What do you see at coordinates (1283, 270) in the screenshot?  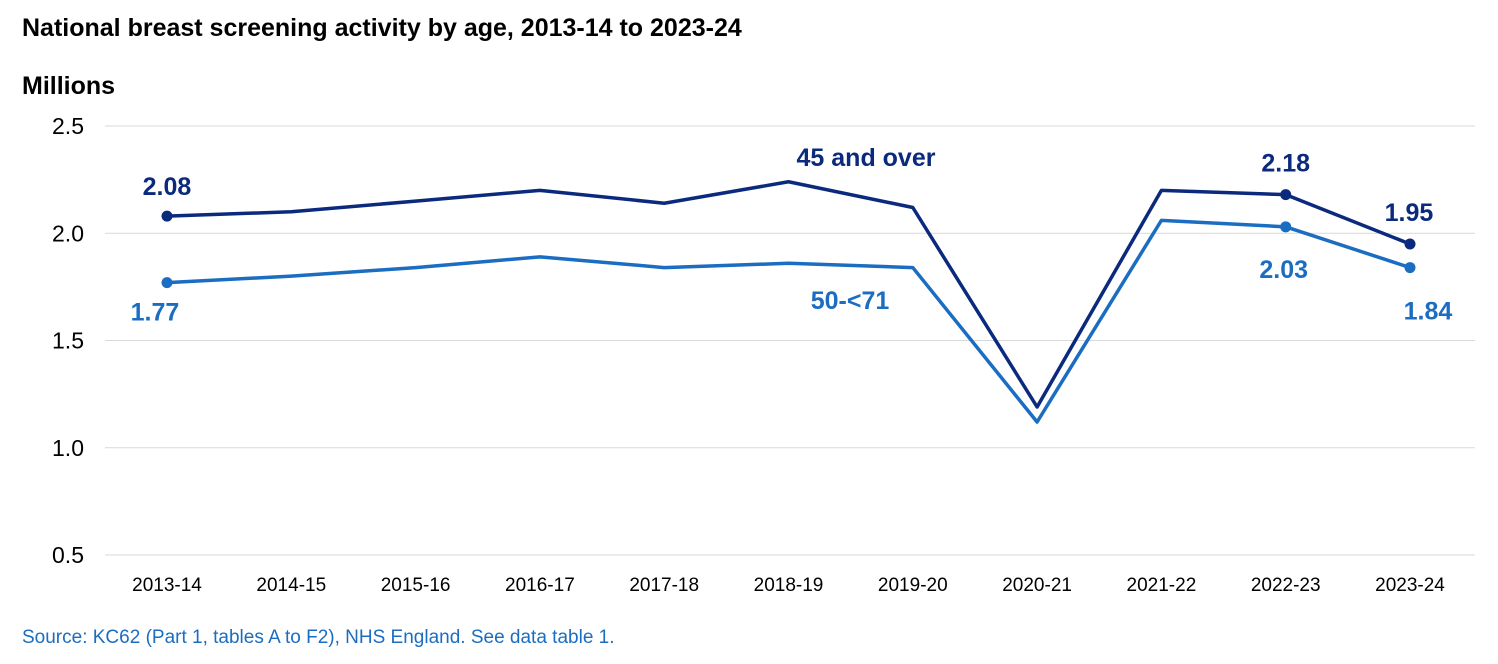 I see `series-50-71-data-label: 2.03` at bounding box center [1283, 270].